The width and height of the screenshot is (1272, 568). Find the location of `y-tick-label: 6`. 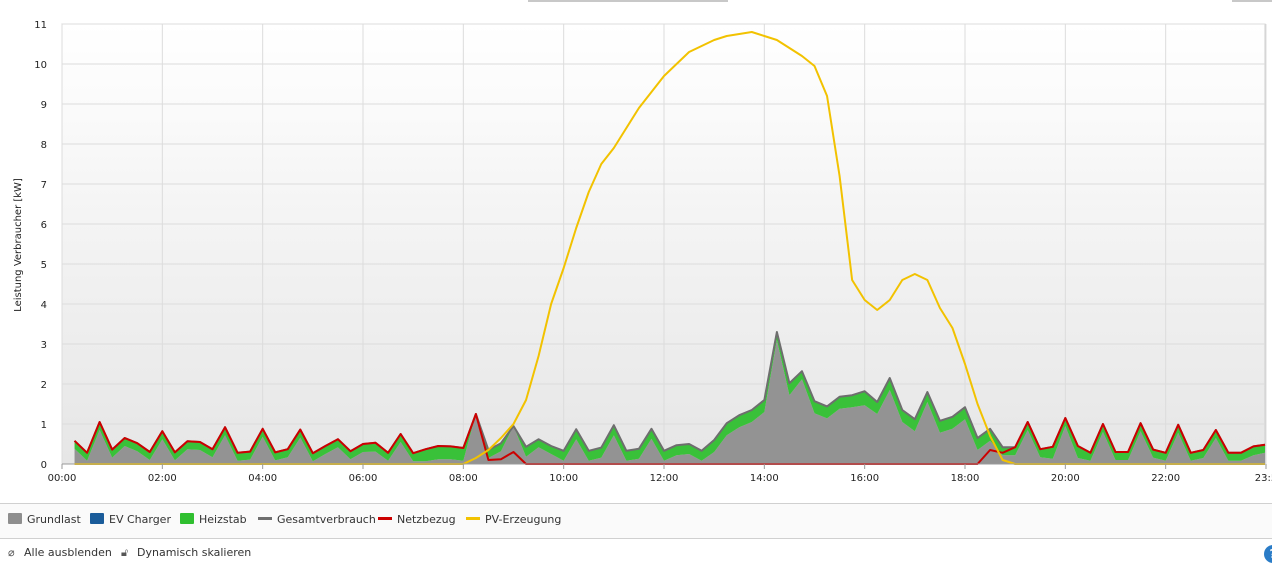

y-tick-label: 6 is located at coordinates (44, 225).